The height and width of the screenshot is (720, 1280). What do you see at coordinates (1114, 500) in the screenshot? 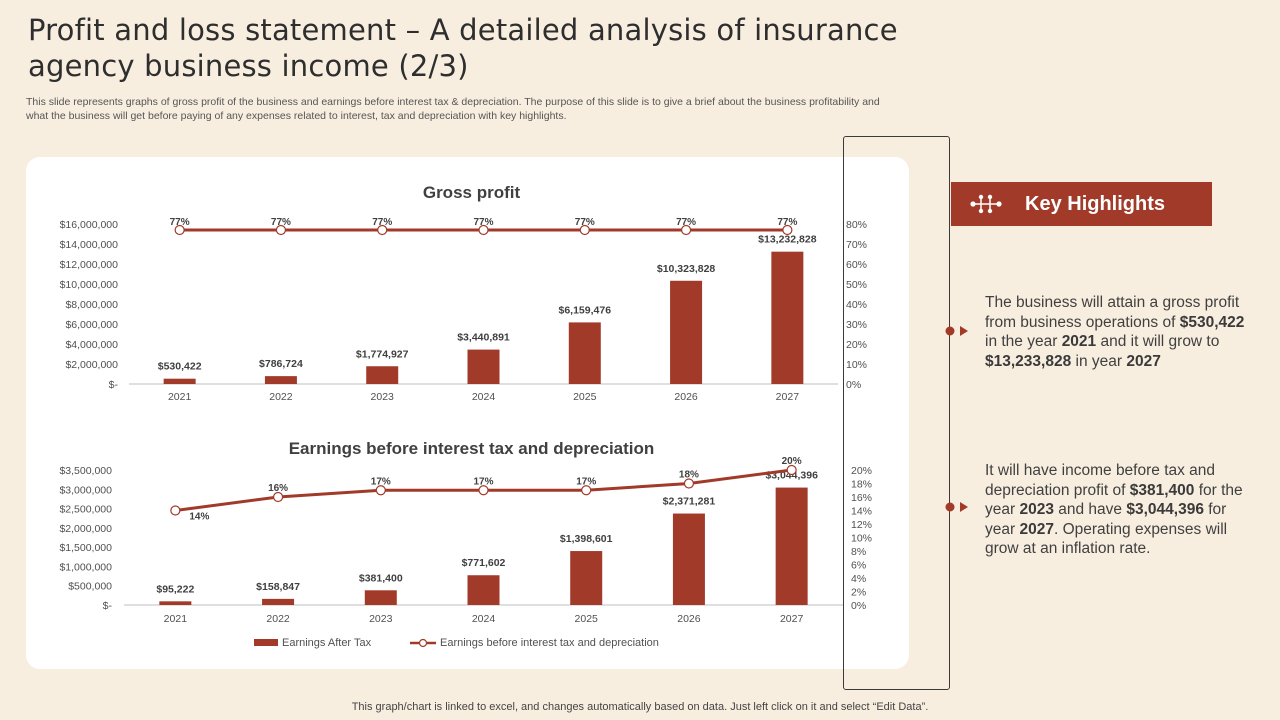
I see `highlight-text: for the year` at bounding box center [1114, 500].